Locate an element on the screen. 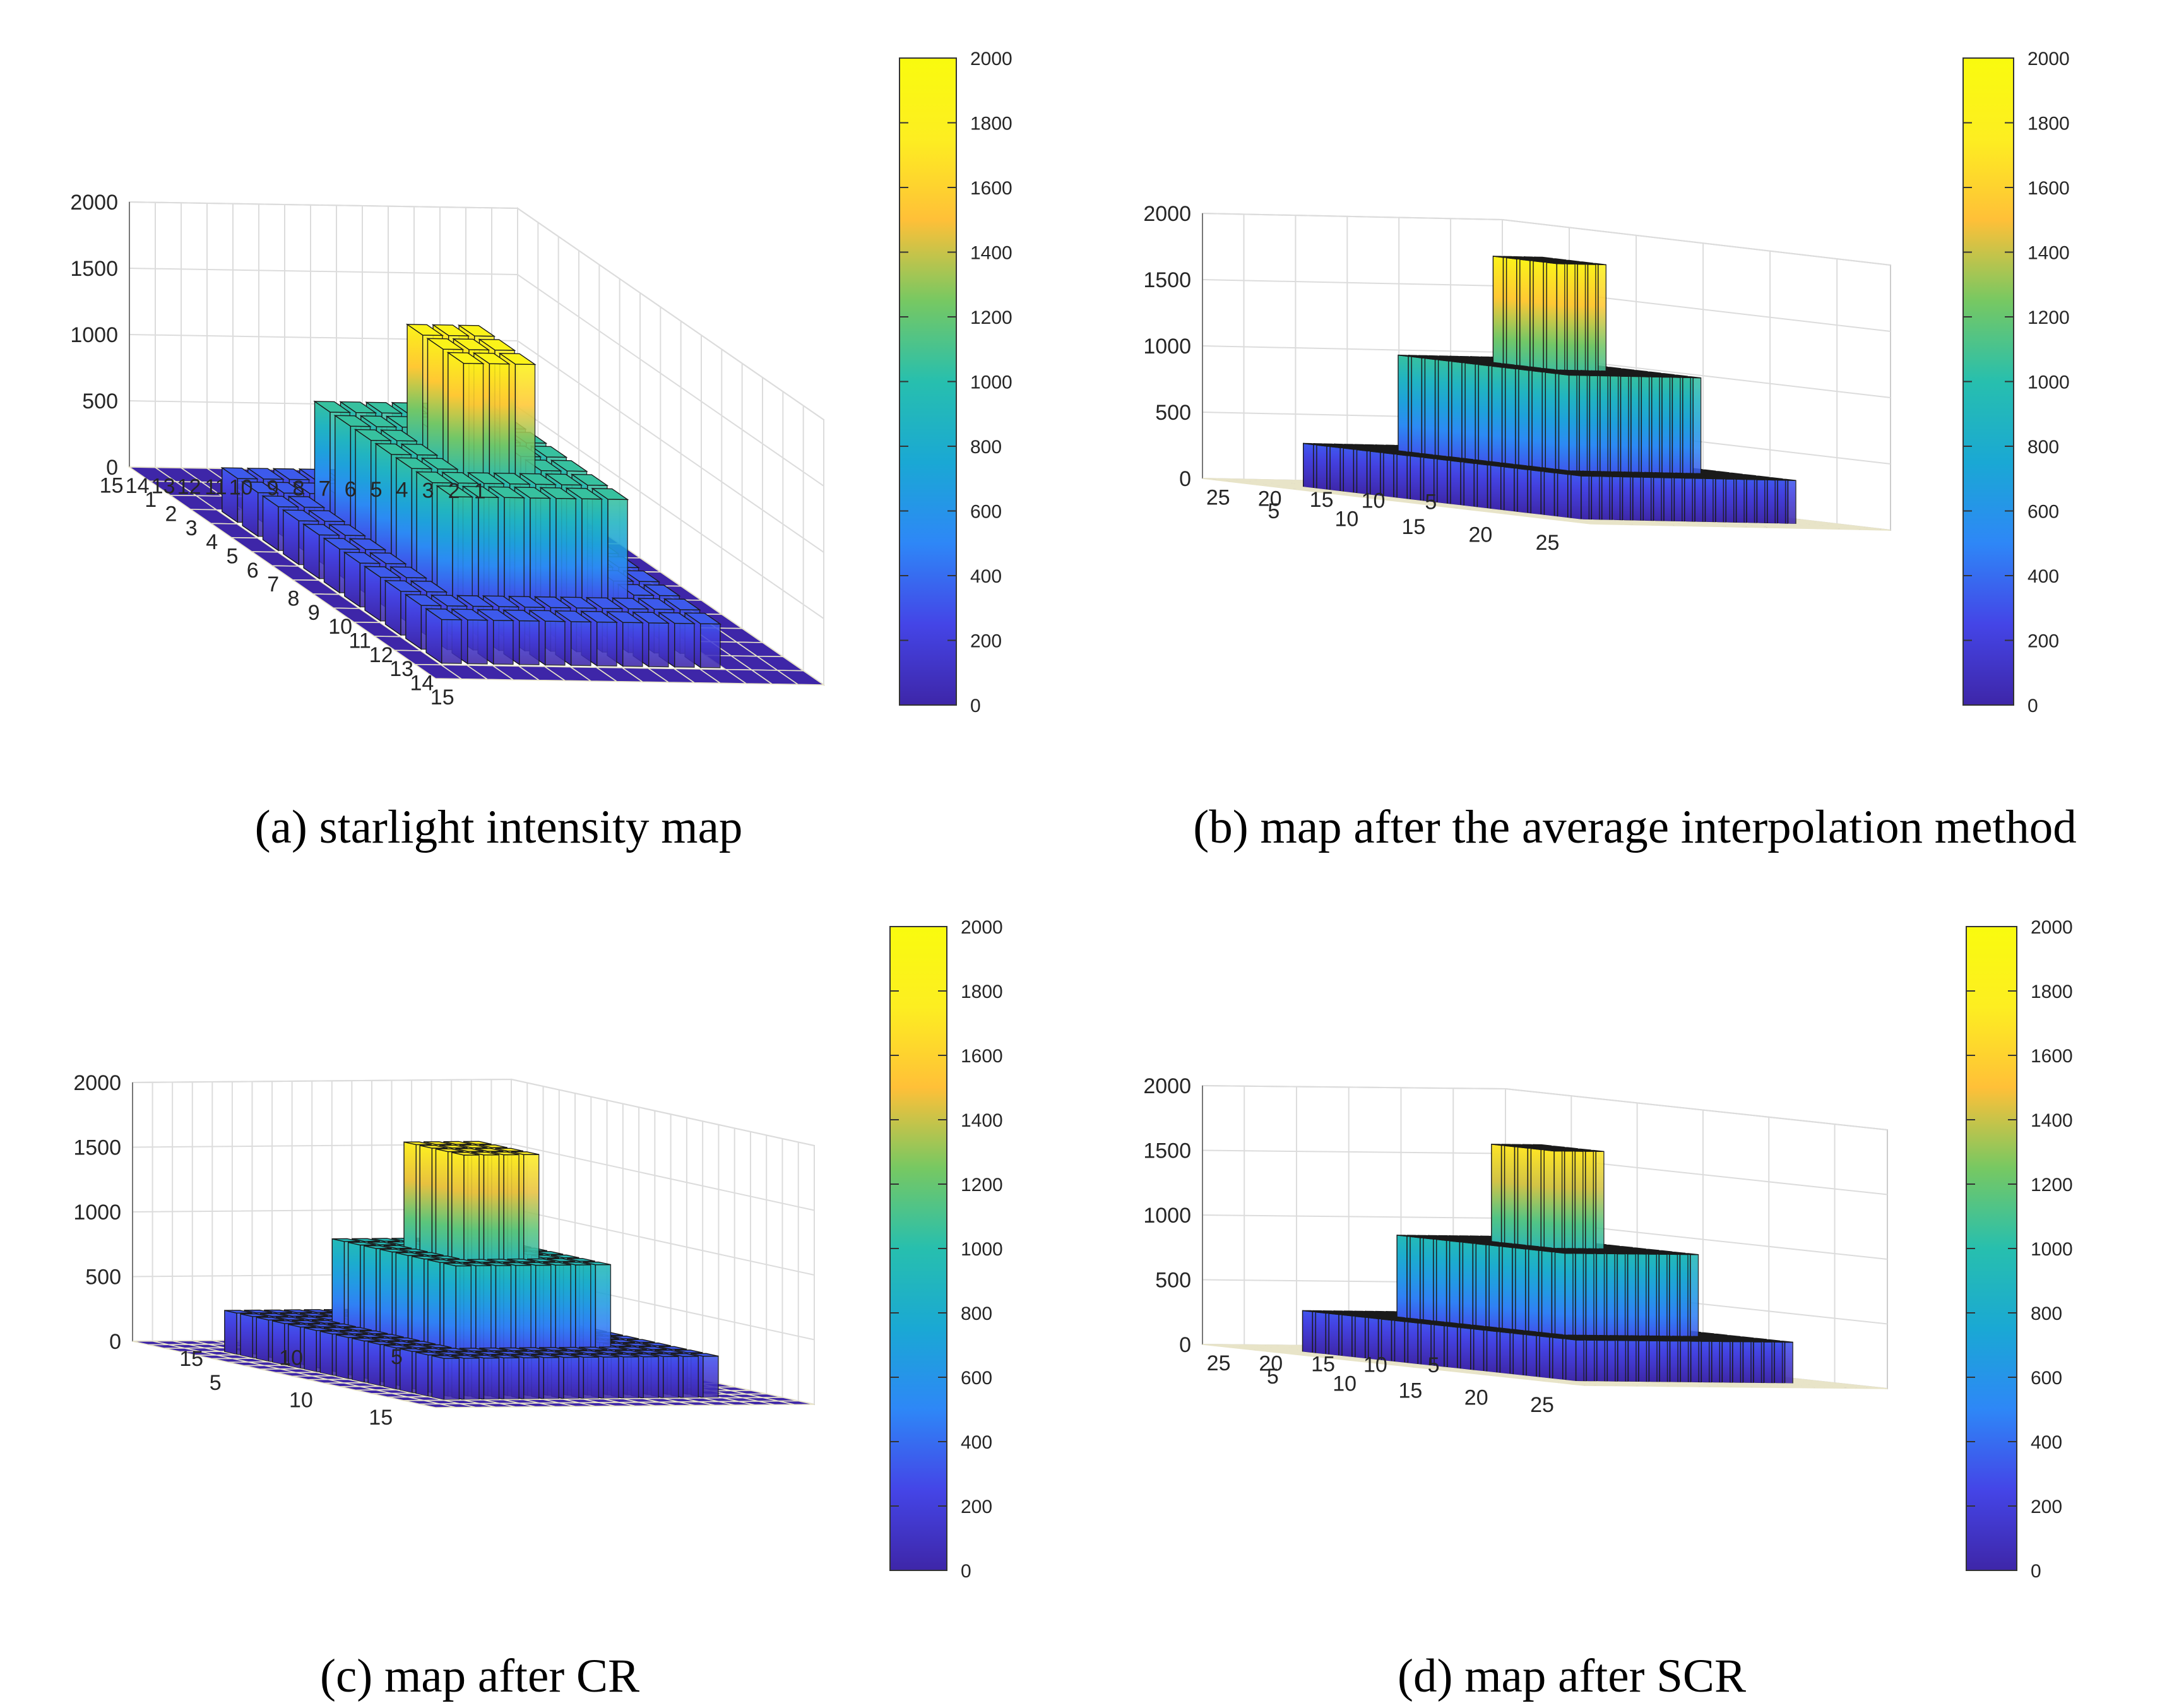 The height and width of the screenshot is (1708, 2167). x-tick-label: 2 is located at coordinates (171, 514).